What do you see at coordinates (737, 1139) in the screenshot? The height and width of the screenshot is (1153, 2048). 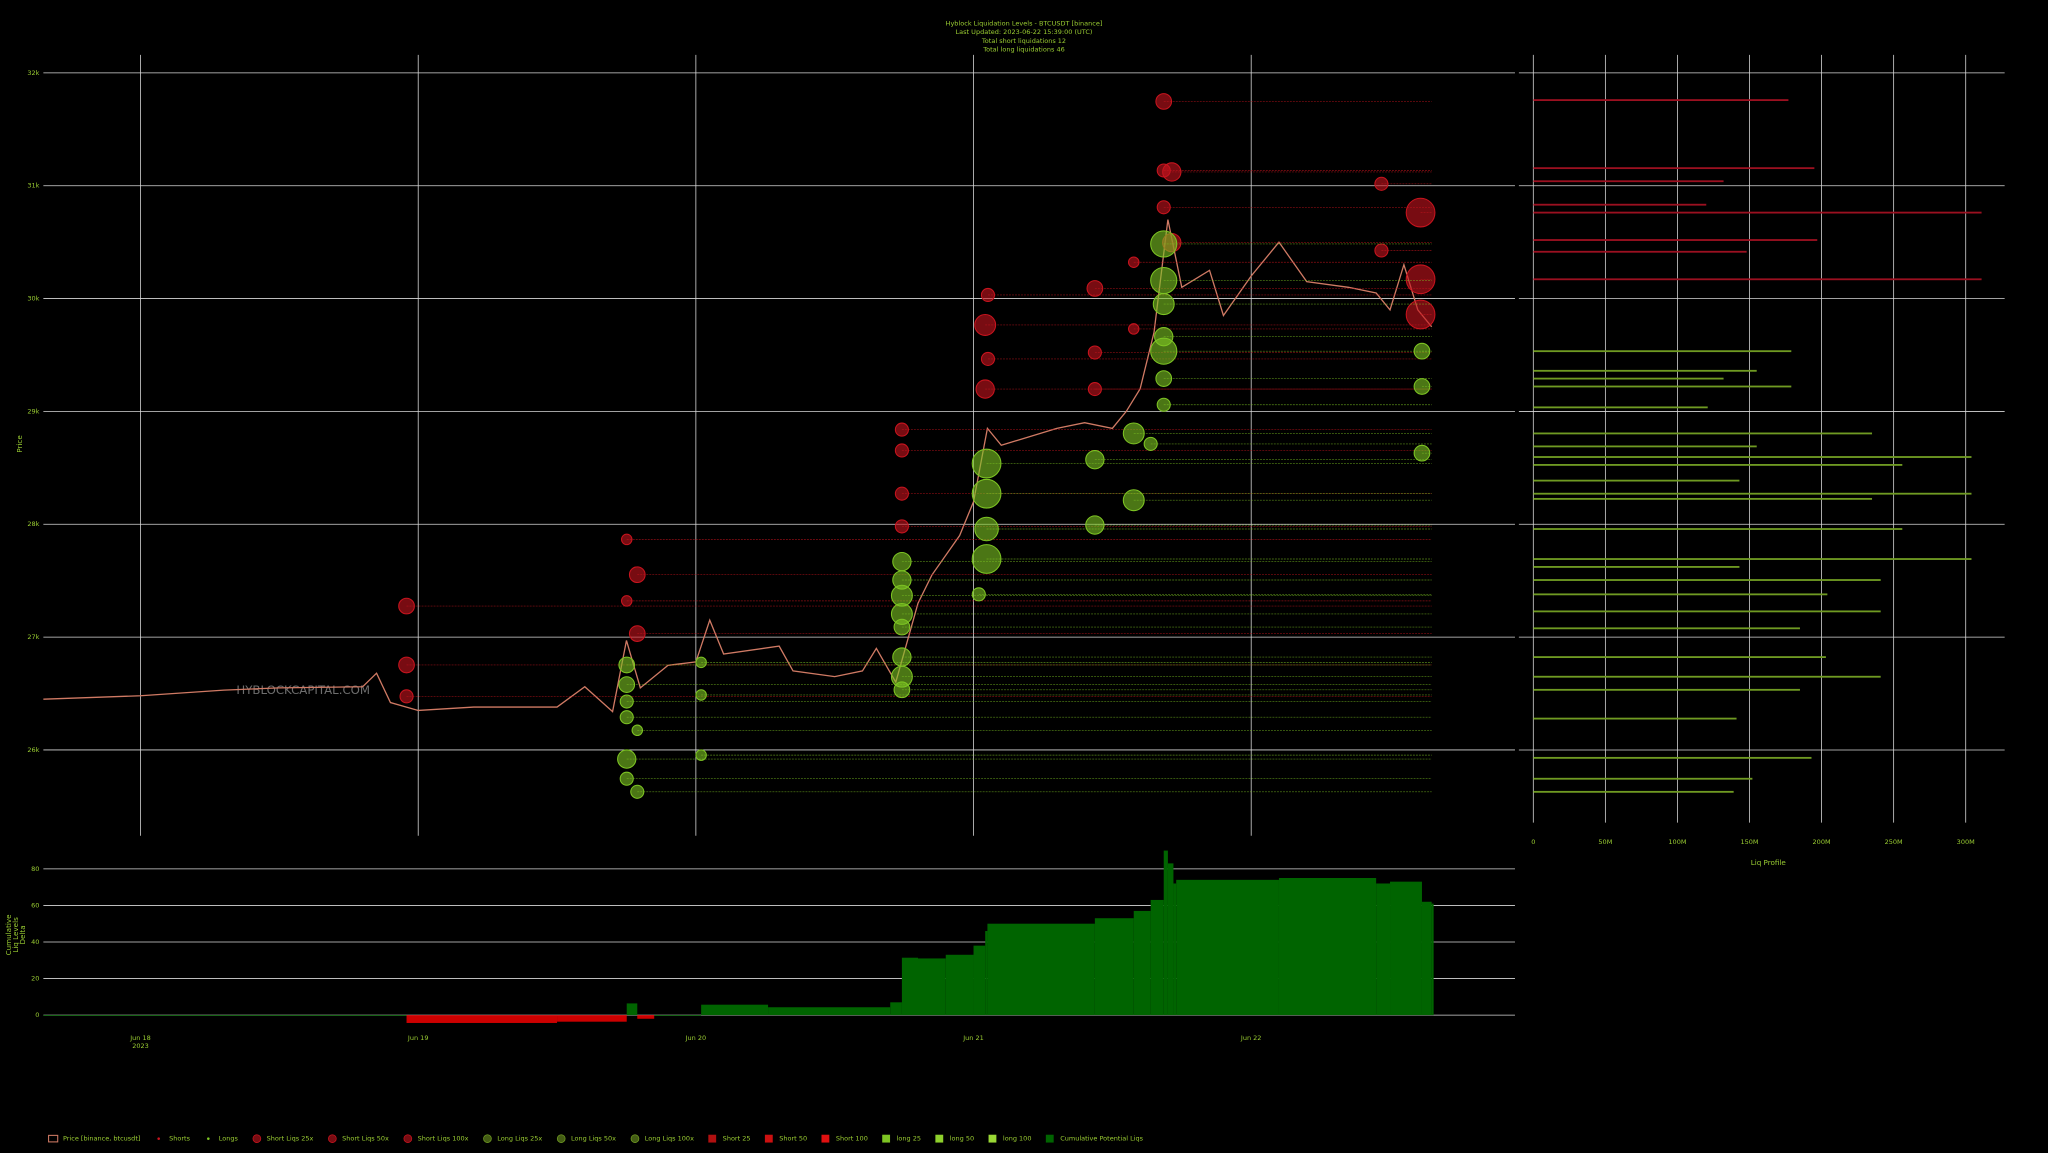 I see `legend-label: Short 25` at bounding box center [737, 1139].